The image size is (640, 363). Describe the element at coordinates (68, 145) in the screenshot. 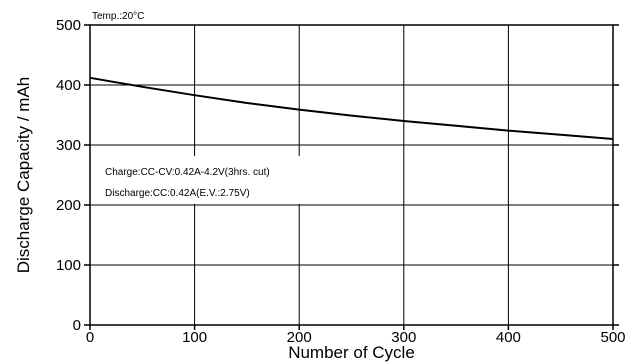

I see `y-tick-label: 300` at that location.